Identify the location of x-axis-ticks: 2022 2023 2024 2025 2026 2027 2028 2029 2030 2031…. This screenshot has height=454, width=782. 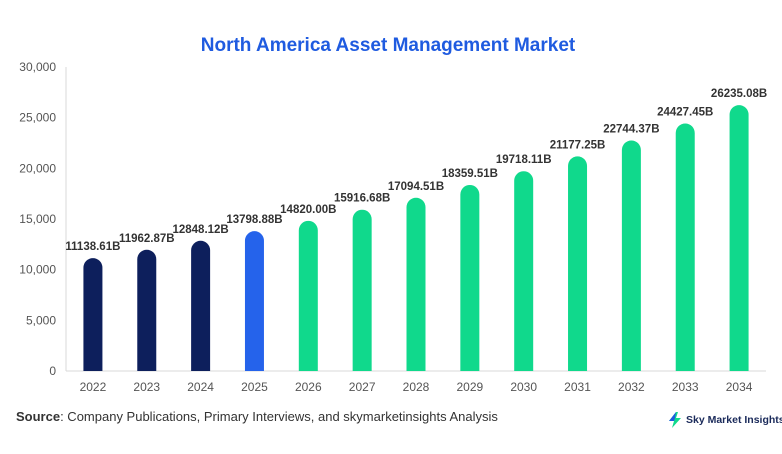
(416, 387).